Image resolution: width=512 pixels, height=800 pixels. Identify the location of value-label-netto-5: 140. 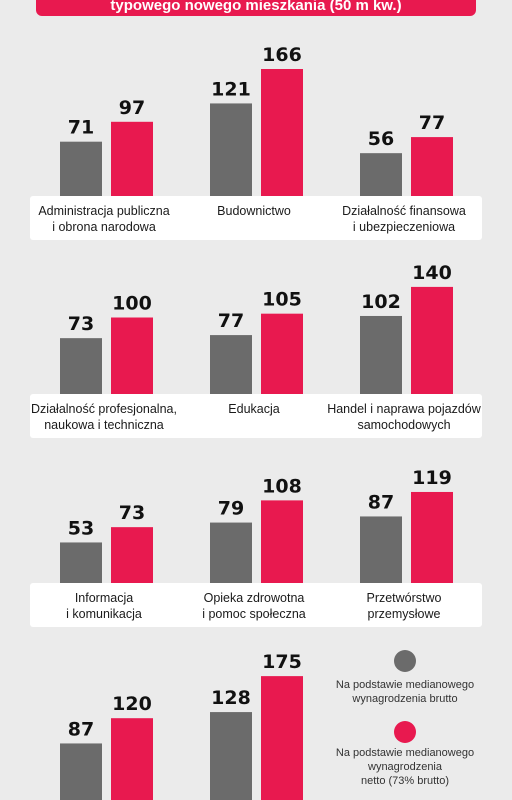
(432, 273).